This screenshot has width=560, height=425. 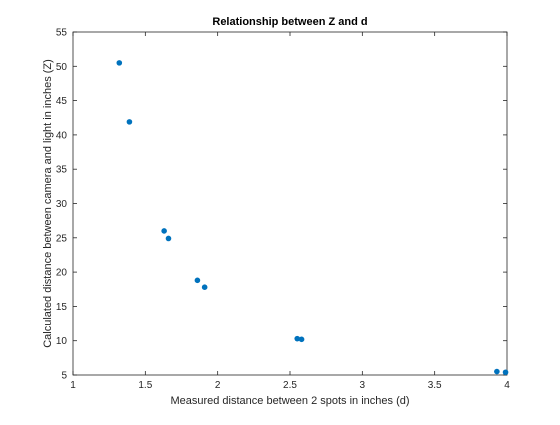 I want to click on x-tick-label: 1.5, so click(x=145, y=385).